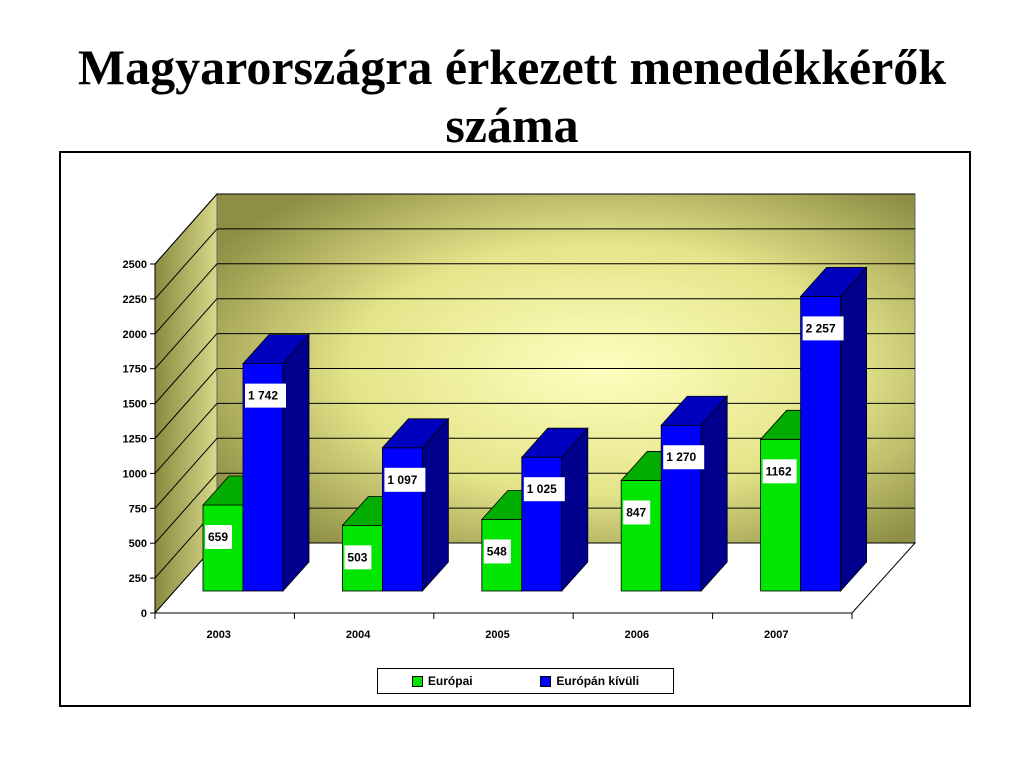 The width and height of the screenshot is (1024, 768). Describe the element at coordinates (138, 544) in the screenshot. I see `y-tick-label: 500` at that location.